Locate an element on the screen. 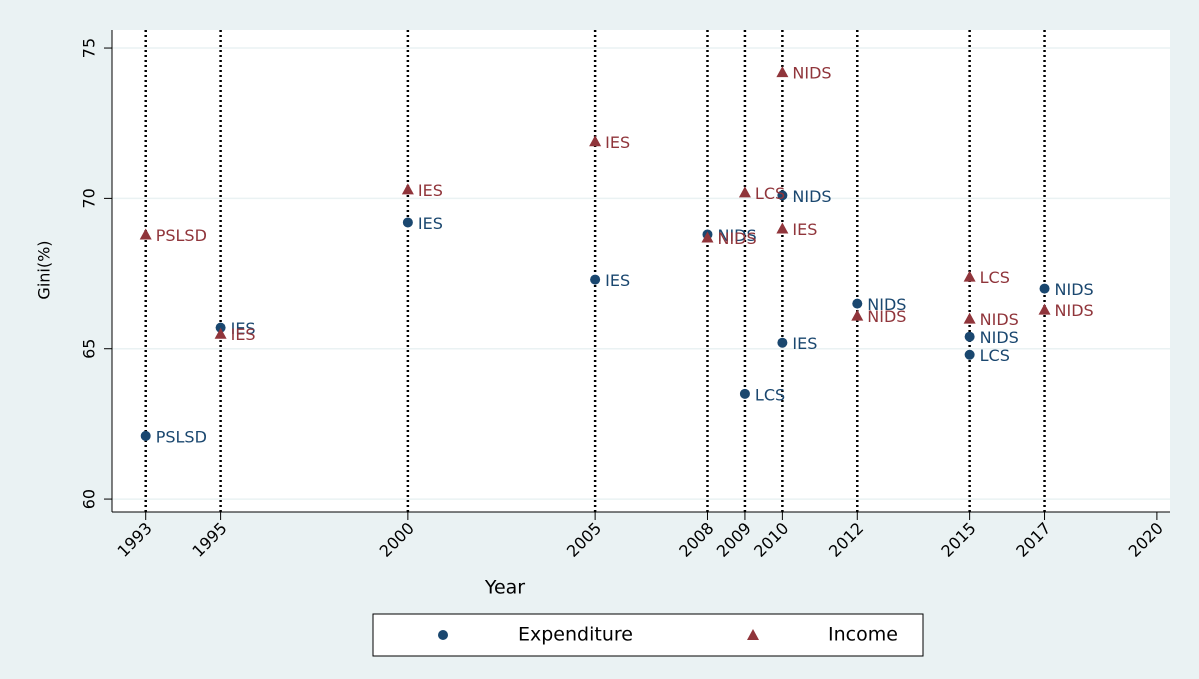  y-tick-label: 75 is located at coordinates (89, 48).